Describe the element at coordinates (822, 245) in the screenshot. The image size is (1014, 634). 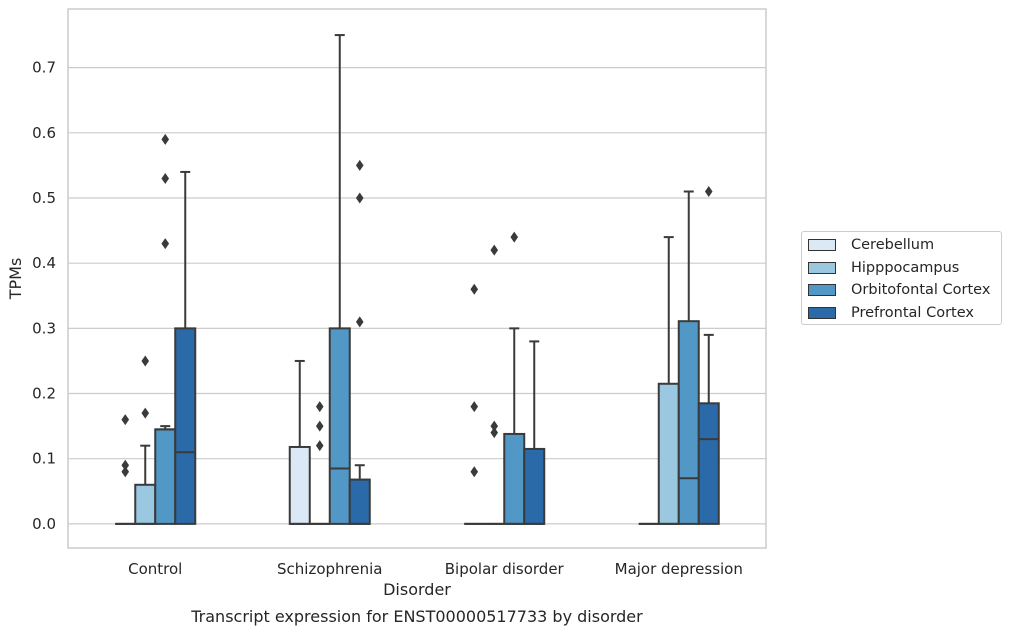
I see `legend-swatch-cerebellum` at that location.